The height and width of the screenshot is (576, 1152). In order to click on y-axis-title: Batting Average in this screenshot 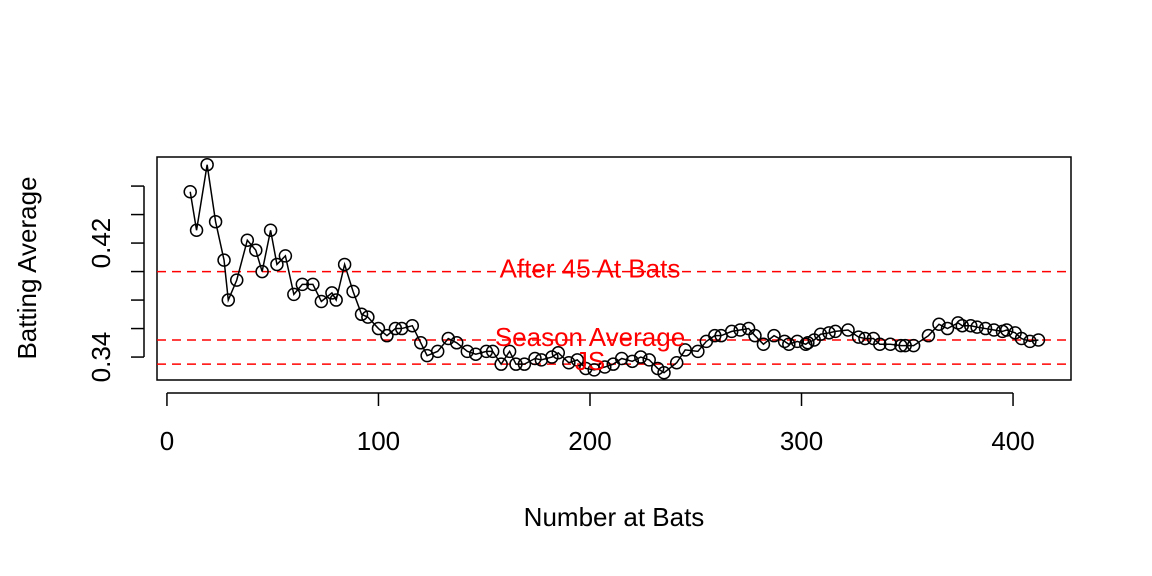, I will do `click(27, 267)`.